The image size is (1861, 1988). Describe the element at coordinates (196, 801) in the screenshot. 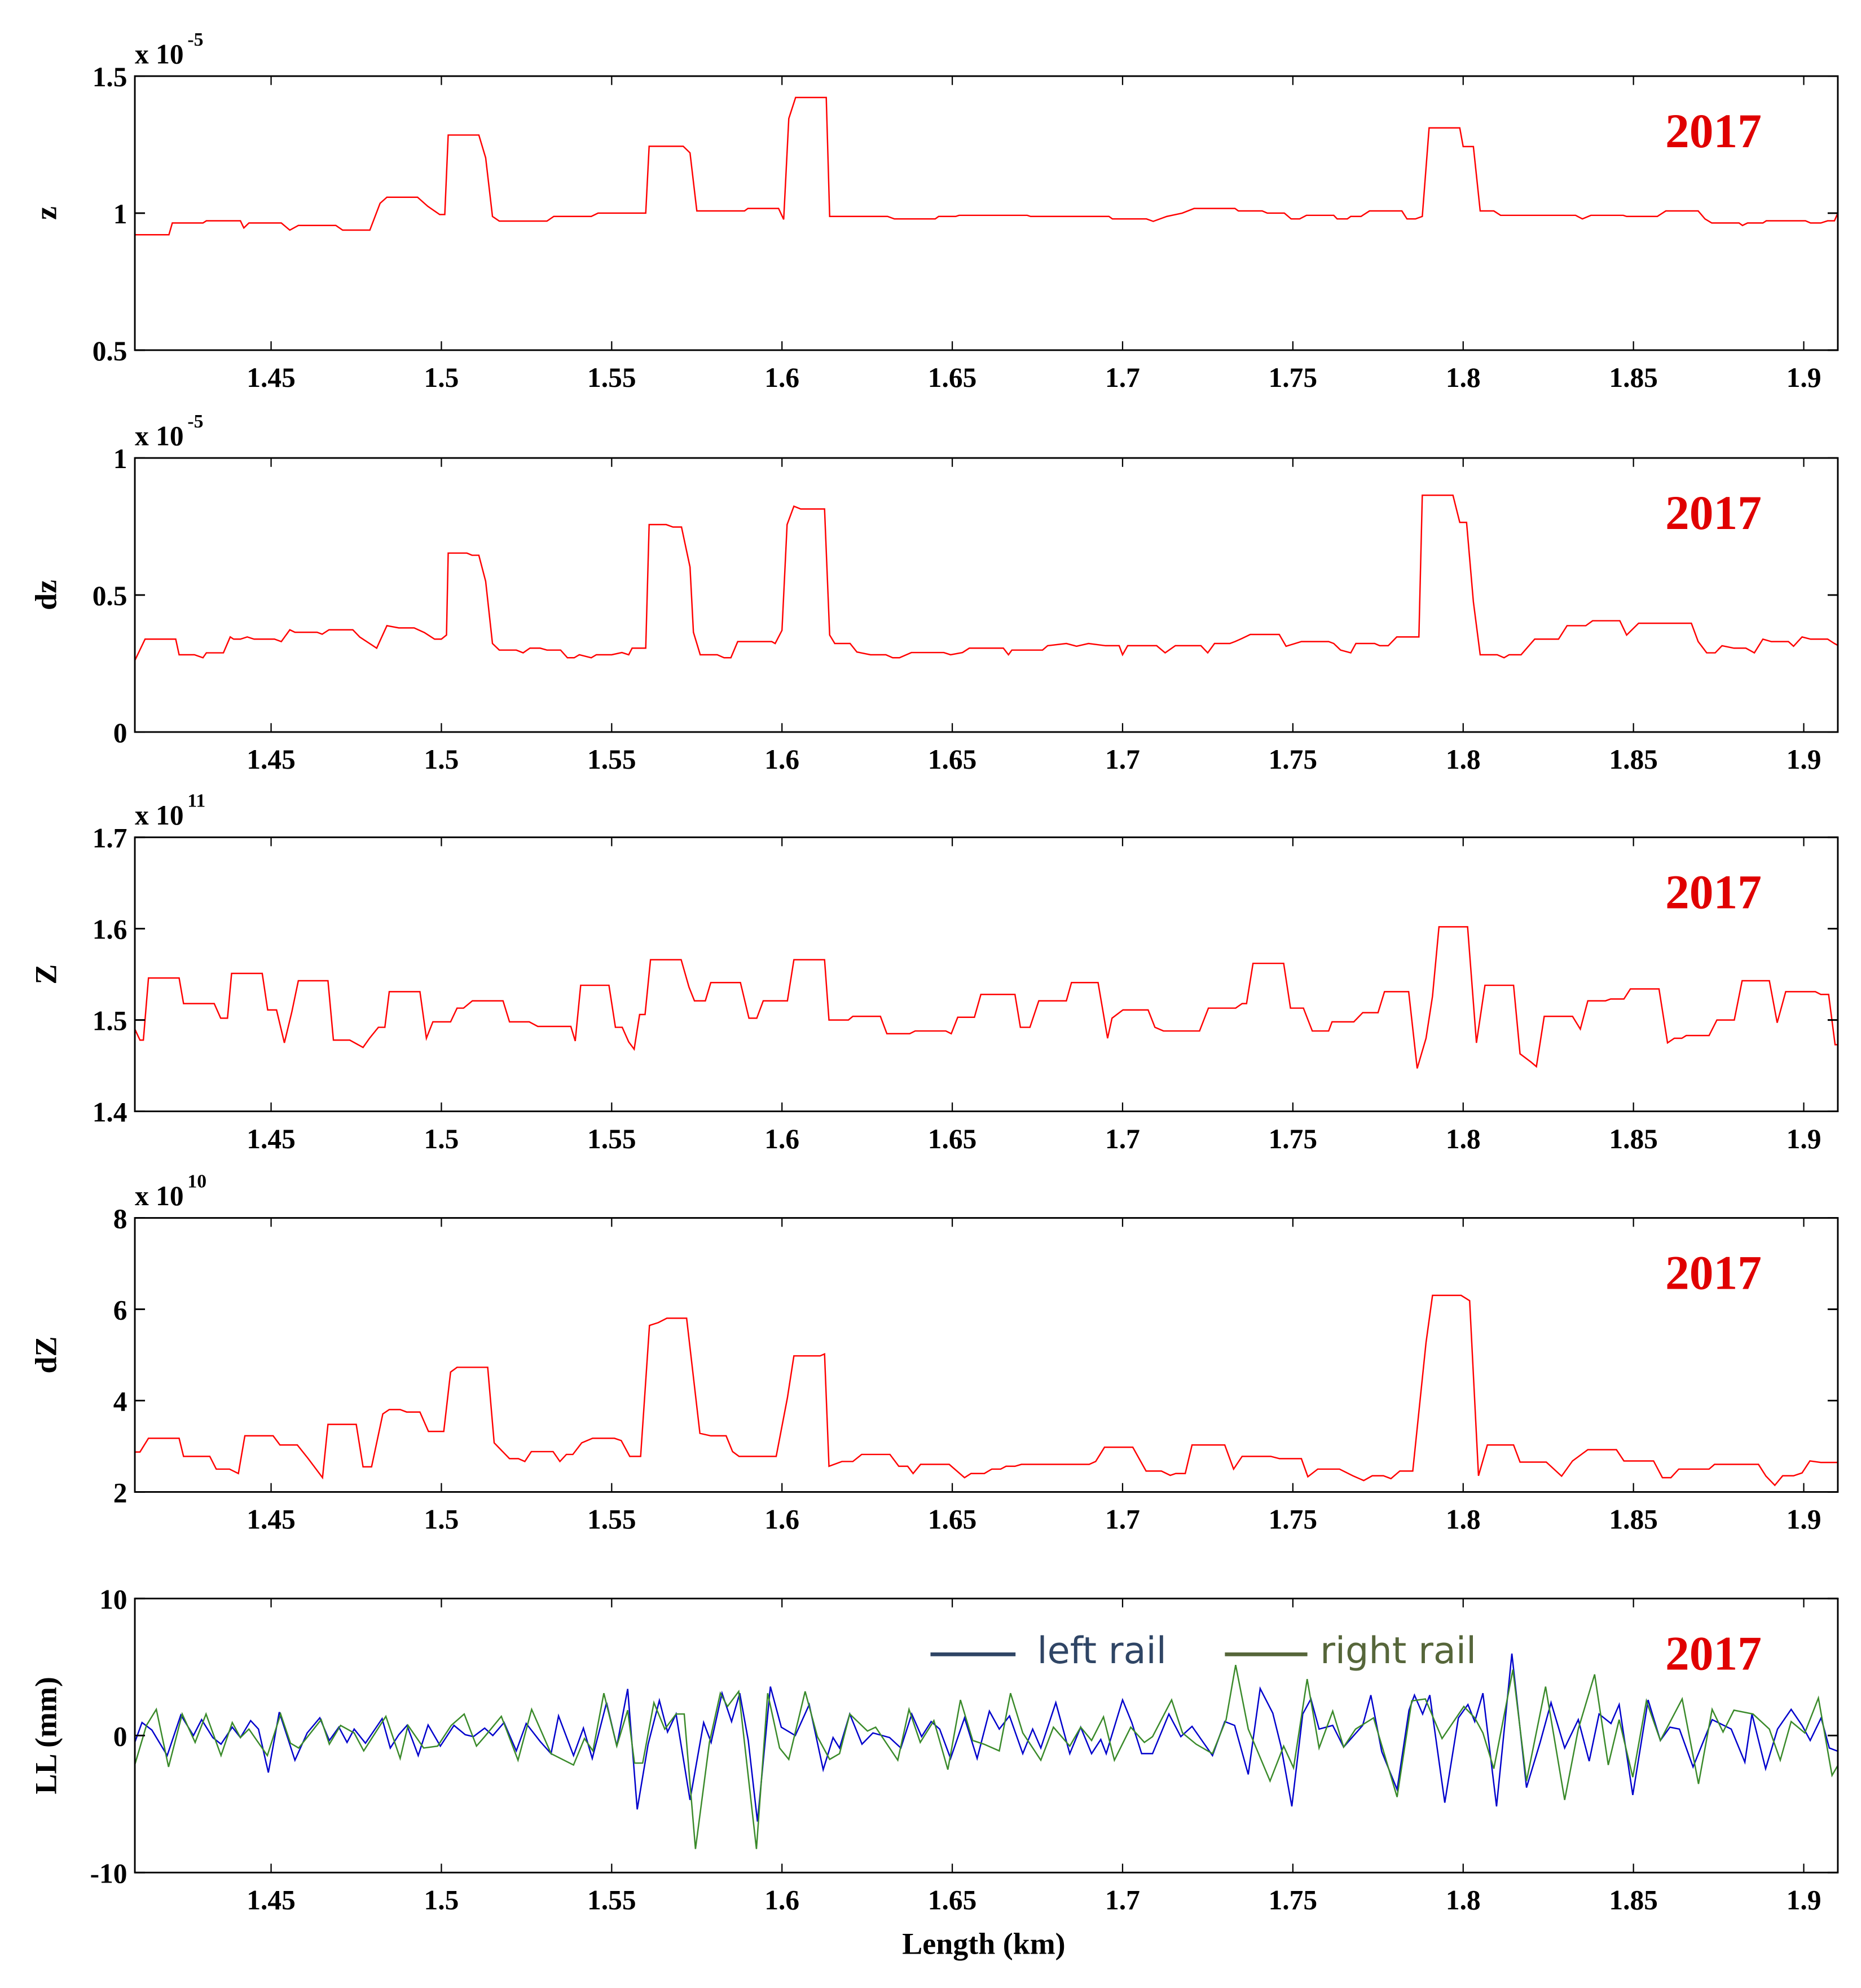

I see `exponent-power: 11` at that location.